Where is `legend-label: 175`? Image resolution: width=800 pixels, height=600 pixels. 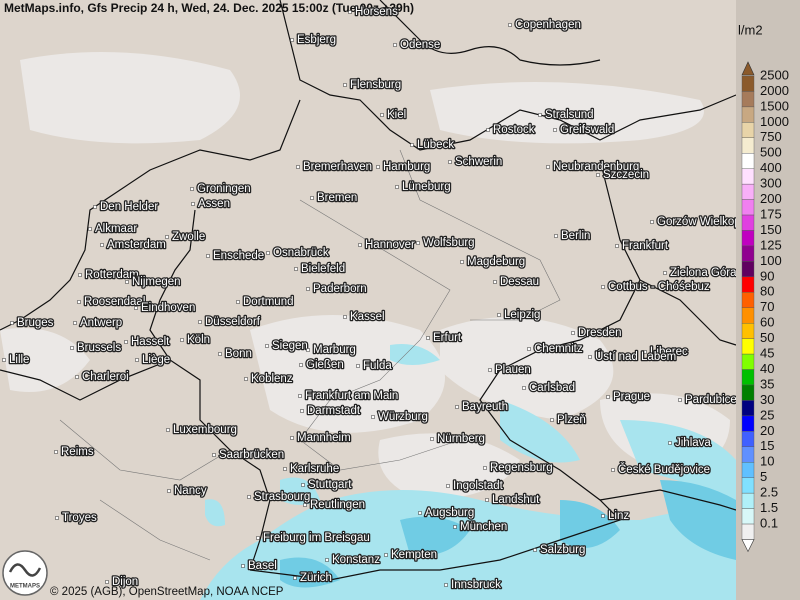 legend-label: 175 is located at coordinates (771, 213).